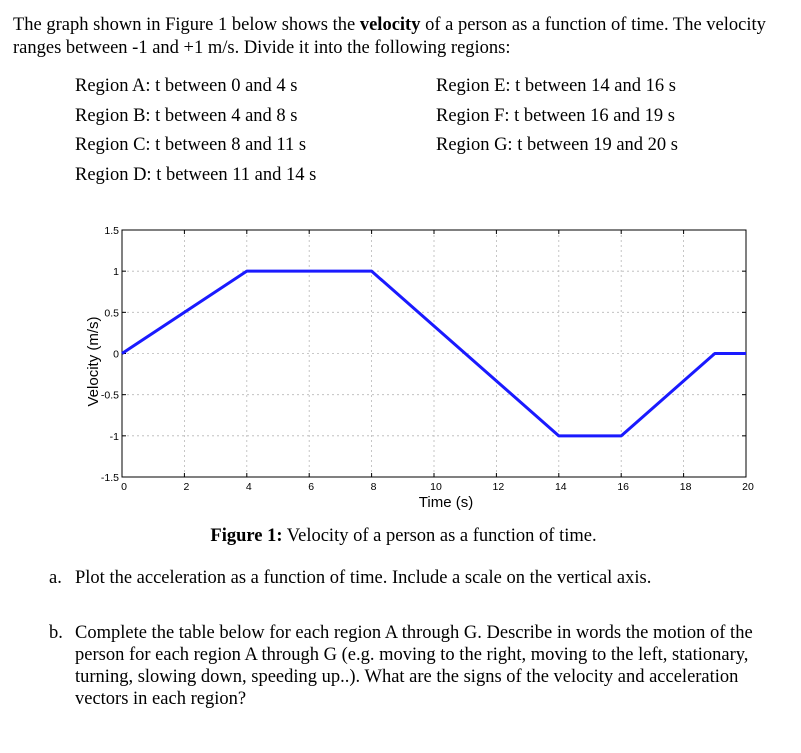 This screenshot has width=801, height=753. What do you see at coordinates (374, 487) in the screenshot?
I see `x-tick-label: 8` at bounding box center [374, 487].